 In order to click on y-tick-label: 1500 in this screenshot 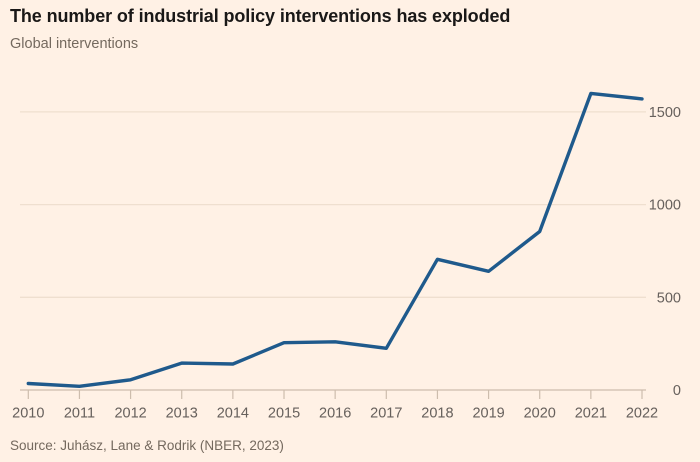, I will do `click(665, 113)`.